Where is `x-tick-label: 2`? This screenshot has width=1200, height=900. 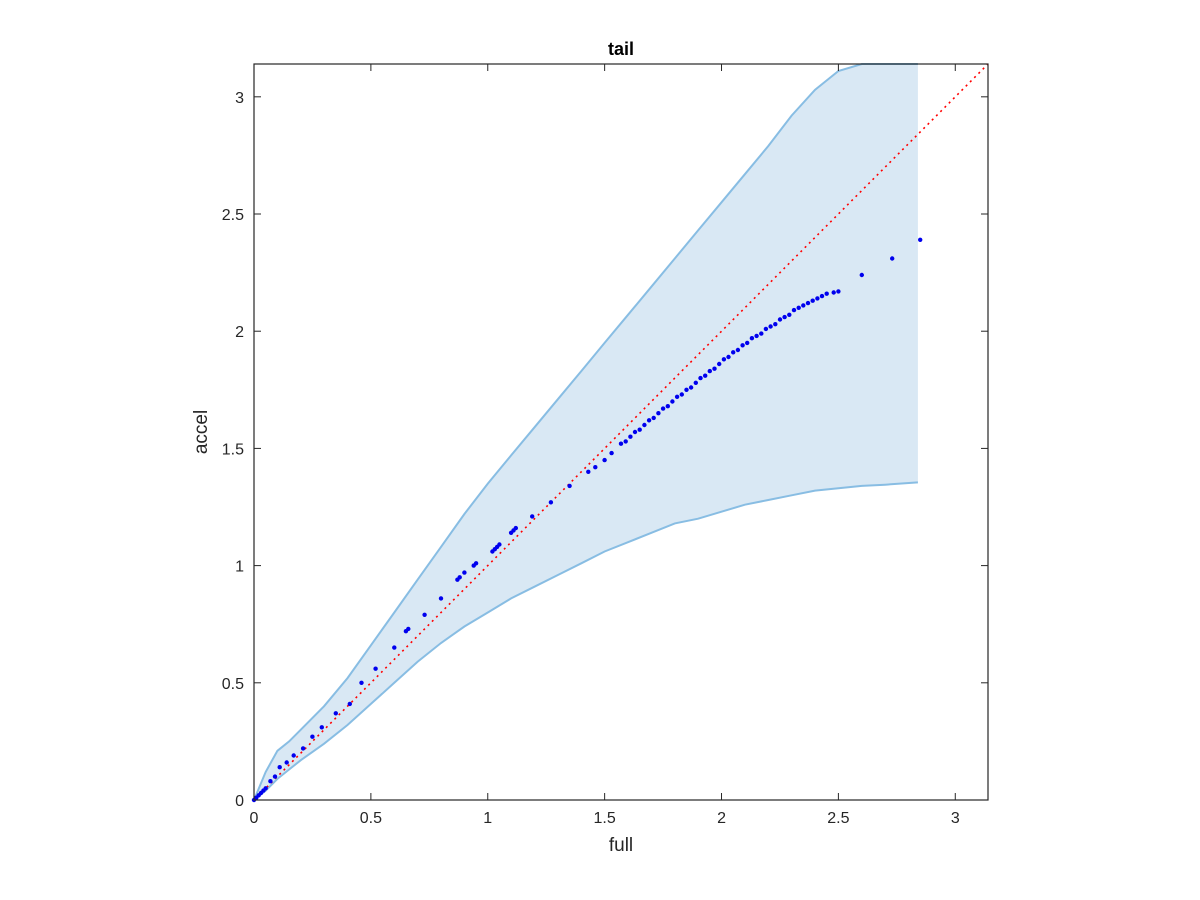
x-tick-label: 2 is located at coordinates (721, 818).